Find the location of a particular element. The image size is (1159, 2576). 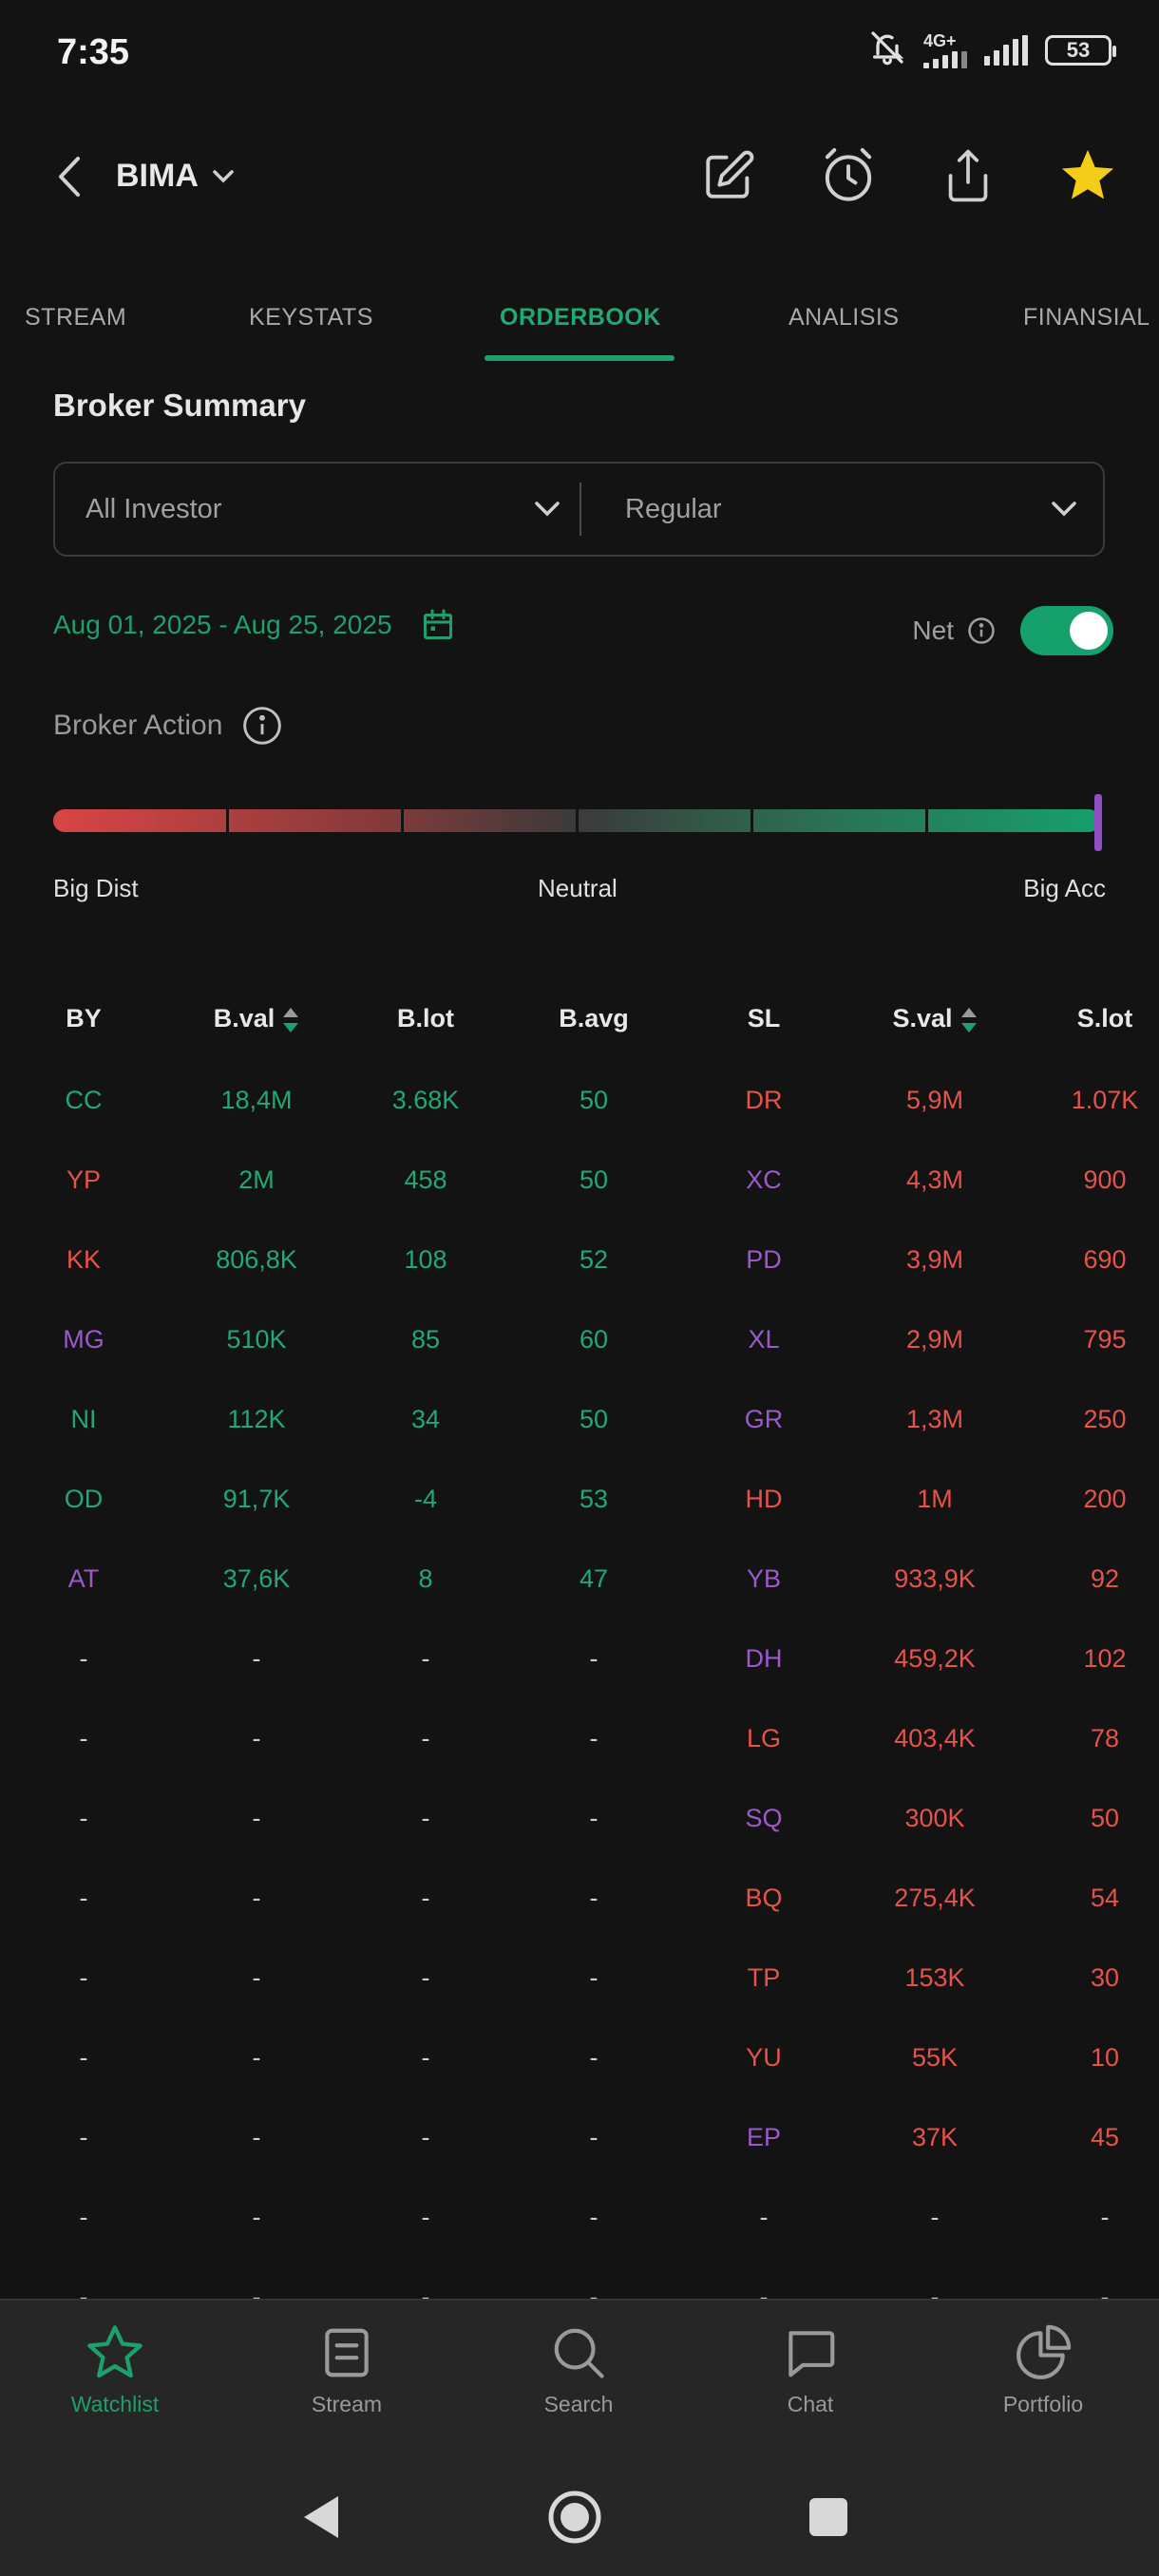

system-home-button is located at coordinates (574, 2517).